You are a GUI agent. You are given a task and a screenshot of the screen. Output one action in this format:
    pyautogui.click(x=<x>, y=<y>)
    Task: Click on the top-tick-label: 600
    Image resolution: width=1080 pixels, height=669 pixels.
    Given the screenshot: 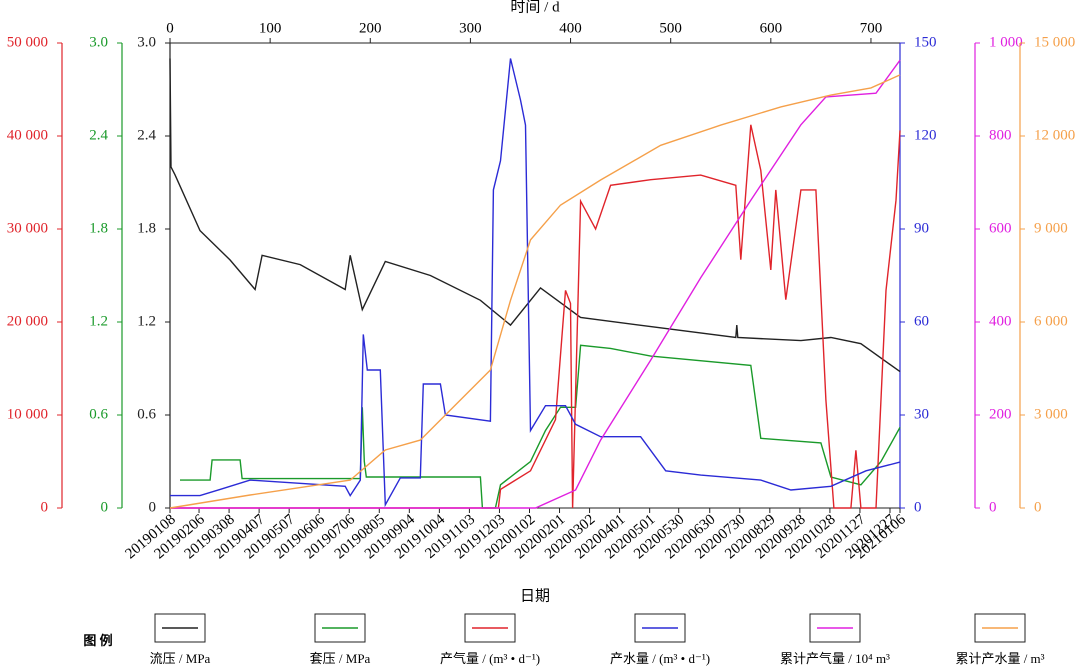 What is the action you would take?
    pyautogui.click(x=771, y=28)
    